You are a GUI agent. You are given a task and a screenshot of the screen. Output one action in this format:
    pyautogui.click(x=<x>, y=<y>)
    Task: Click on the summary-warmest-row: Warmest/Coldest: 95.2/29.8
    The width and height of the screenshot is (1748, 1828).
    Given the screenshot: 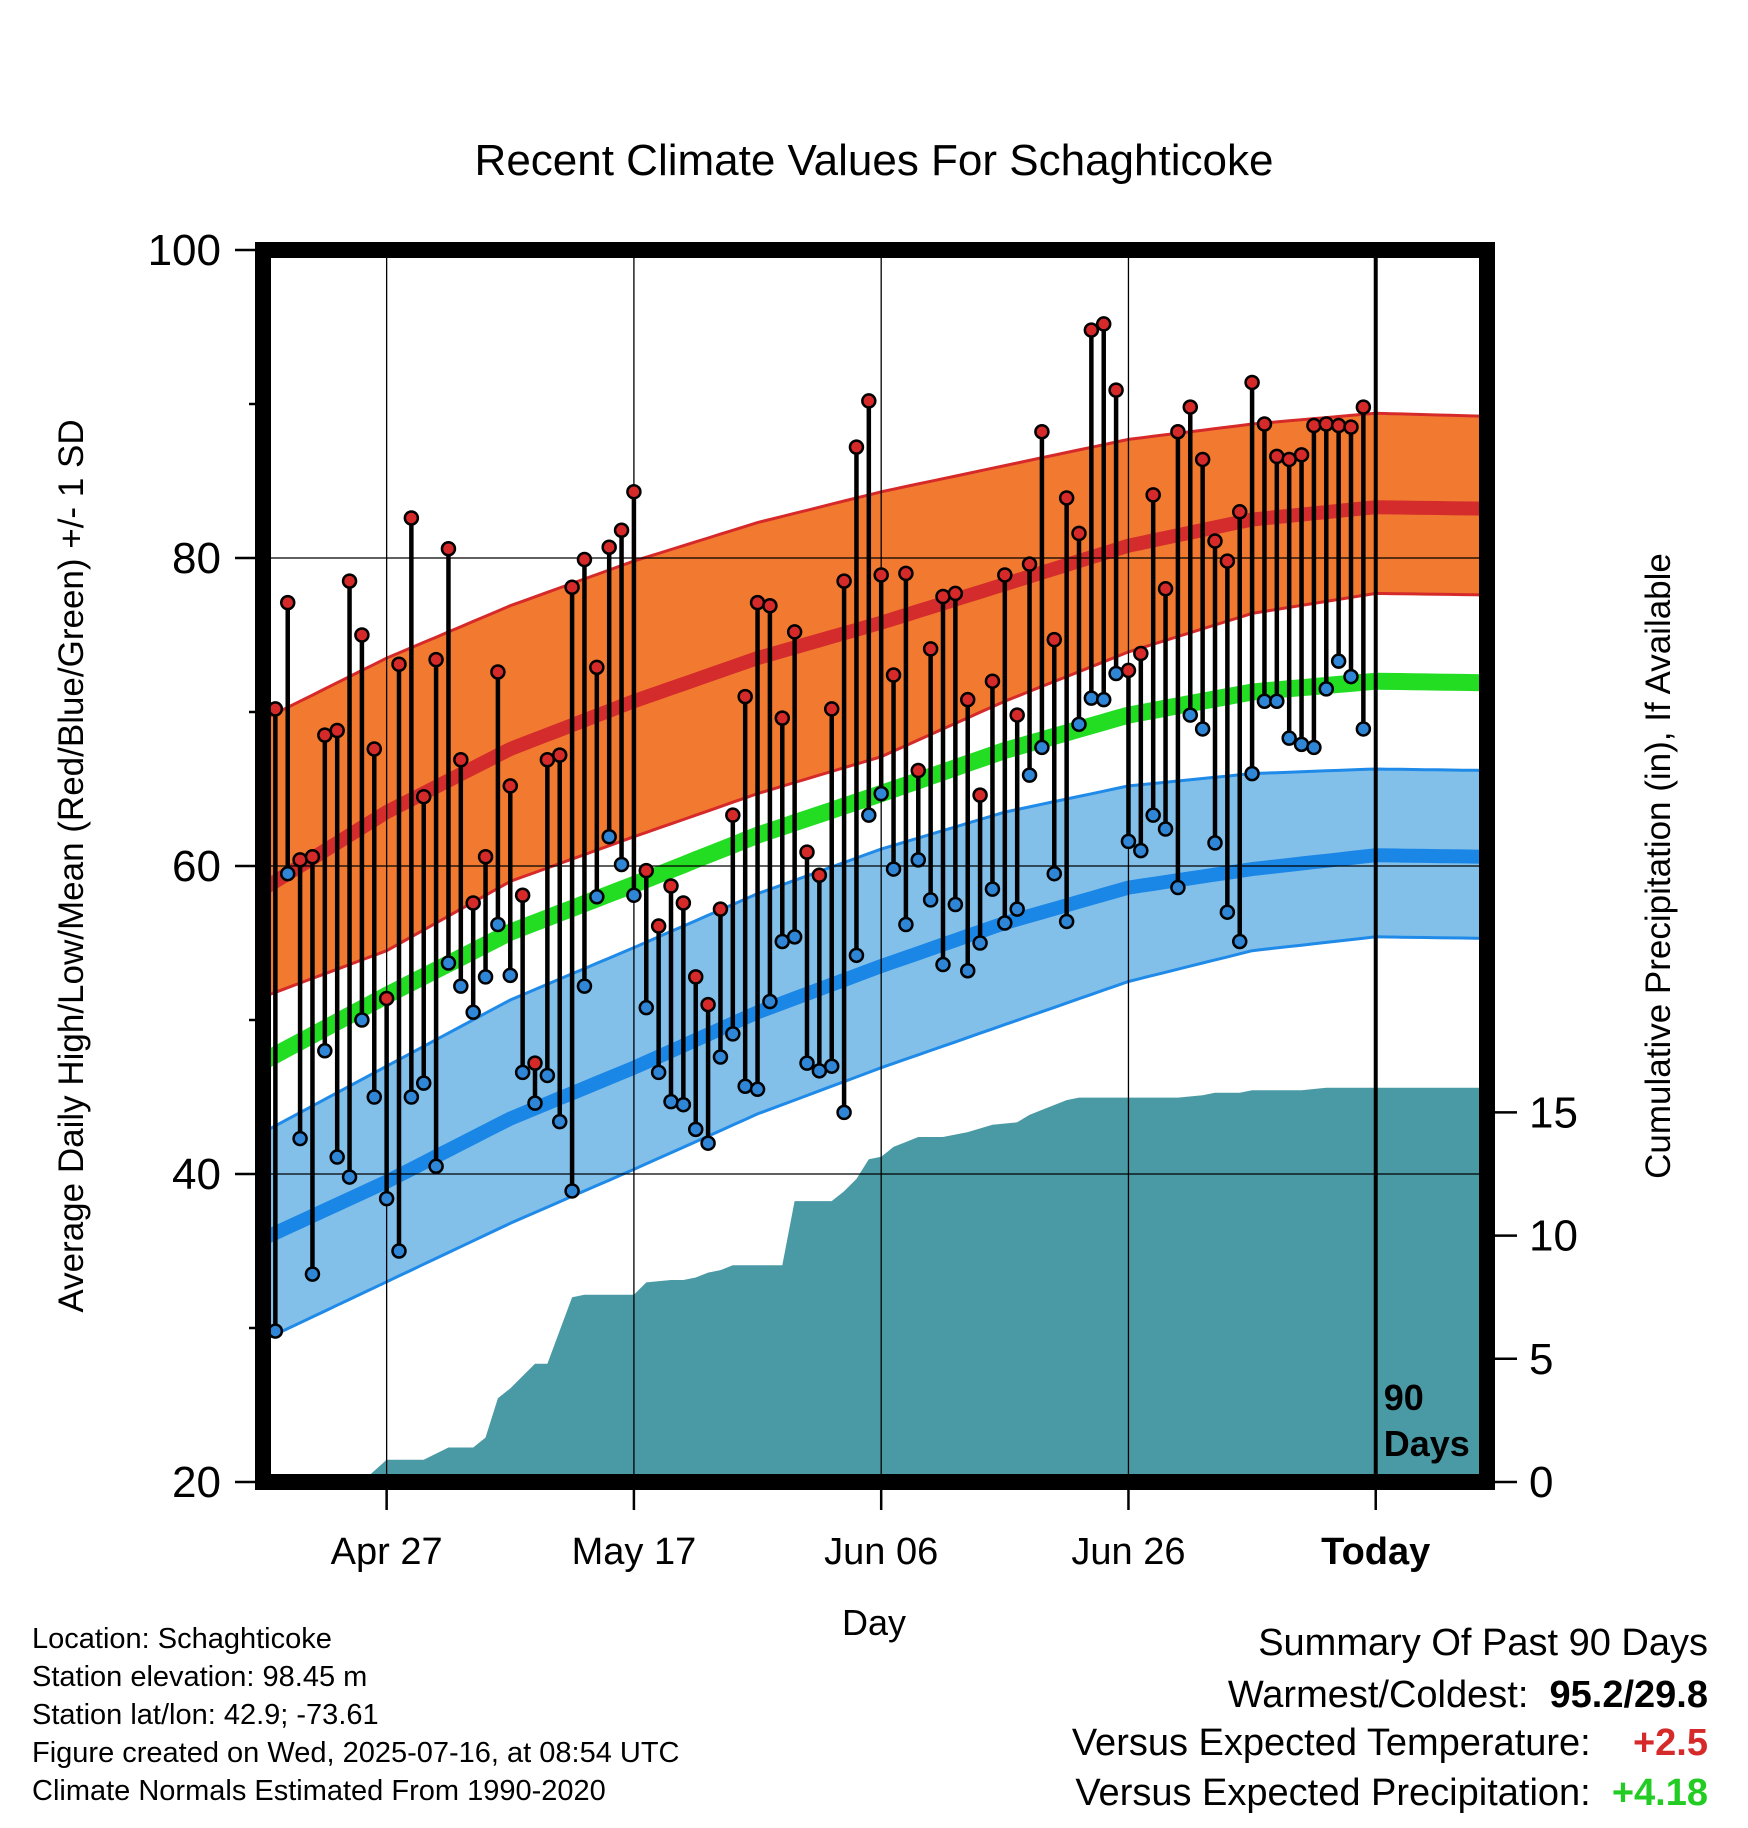 What is the action you would take?
    pyautogui.click(x=1468, y=1695)
    